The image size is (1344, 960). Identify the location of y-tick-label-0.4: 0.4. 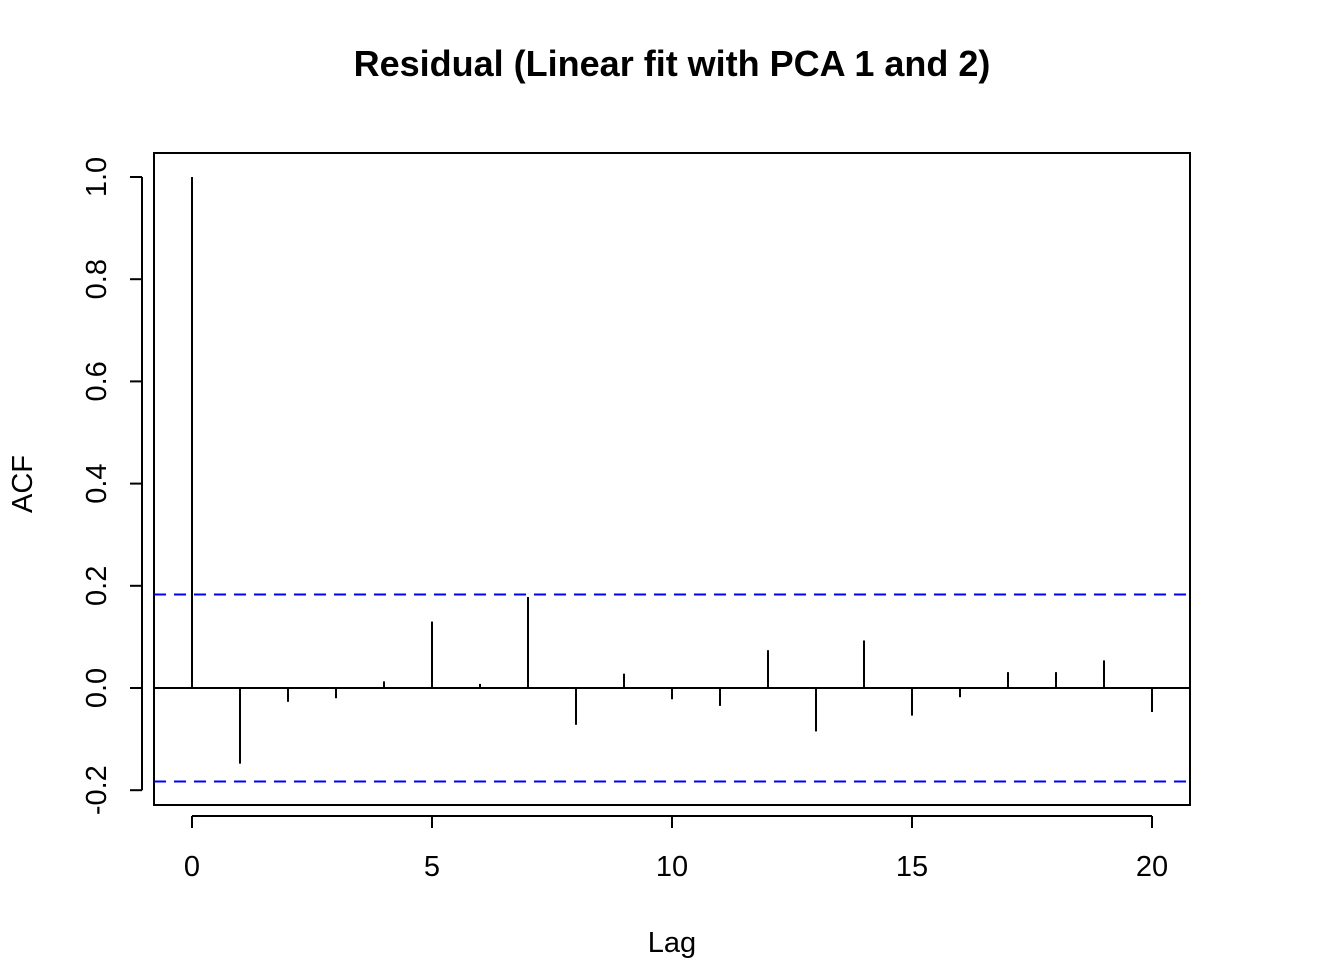
(97, 483).